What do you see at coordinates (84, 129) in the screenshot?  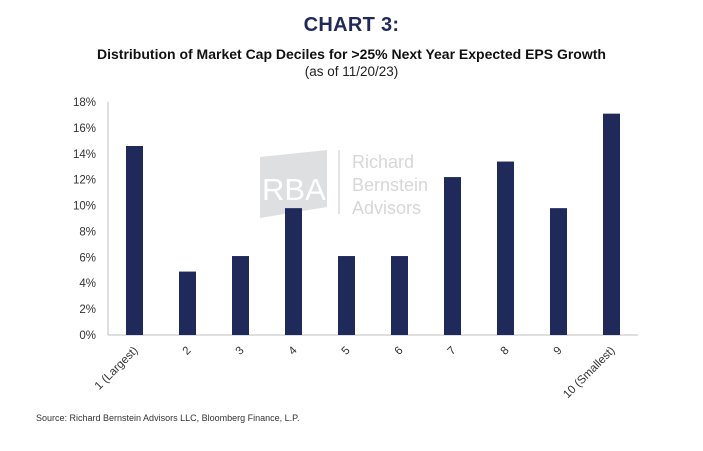 I see `y-tick-label: 16%` at bounding box center [84, 129].